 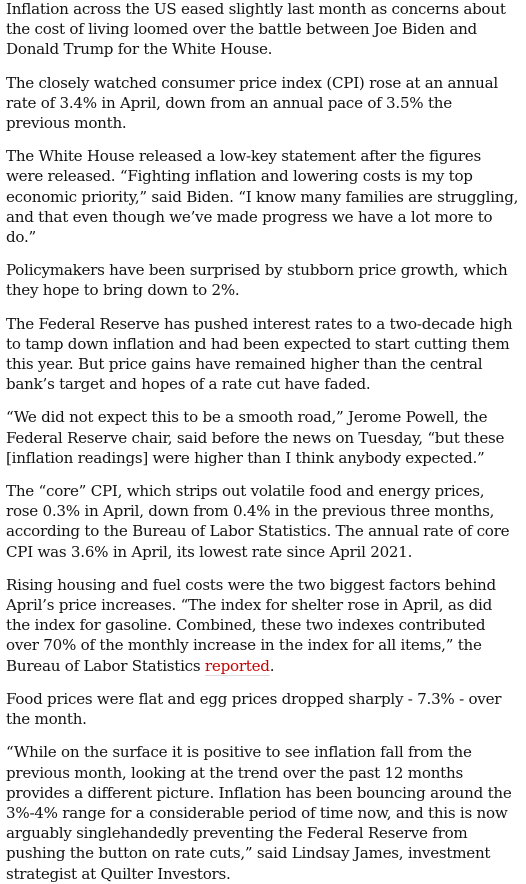 I want to click on paragraph-text-tail: ., so click(x=272, y=665).